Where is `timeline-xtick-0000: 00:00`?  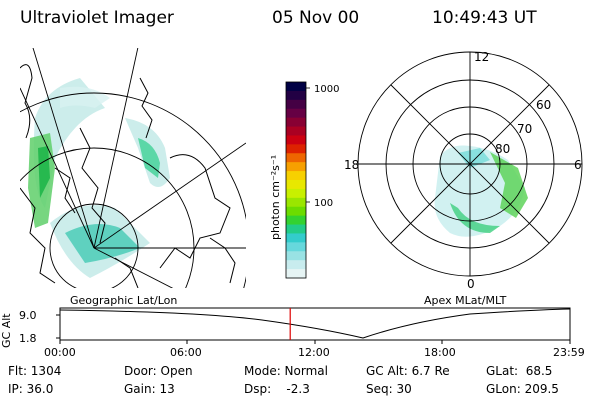 timeline-xtick-0000: 00:00 is located at coordinates (60, 352).